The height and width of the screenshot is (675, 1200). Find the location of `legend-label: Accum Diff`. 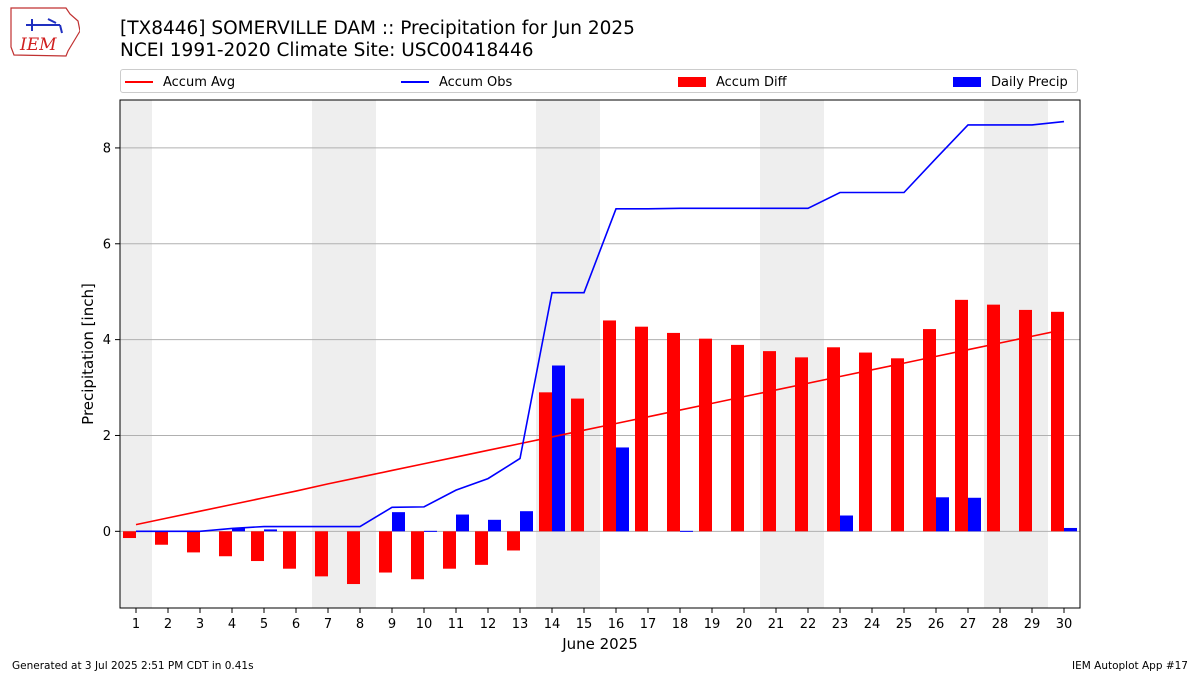

legend-label: Accum Diff is located at coordinates (751, 82).